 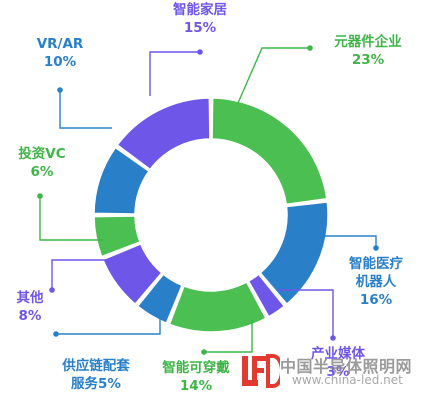 What do you see at coordinates (338, 372) in the screenshot?
I see `slice-value-label: 3%` at bounding box center [338, 372].